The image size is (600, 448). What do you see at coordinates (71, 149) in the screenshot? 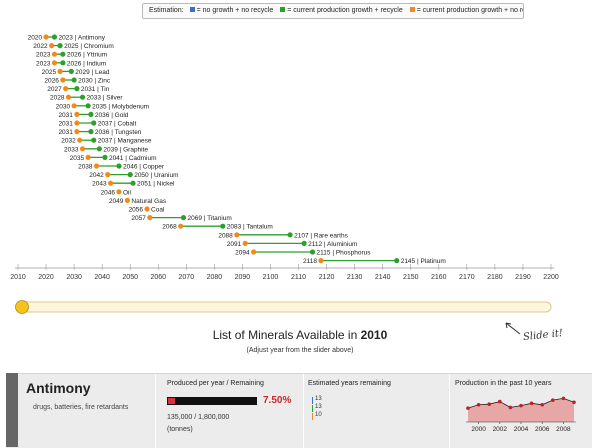
I see `row-start-year: 2033` at bounding box center [71, 149].